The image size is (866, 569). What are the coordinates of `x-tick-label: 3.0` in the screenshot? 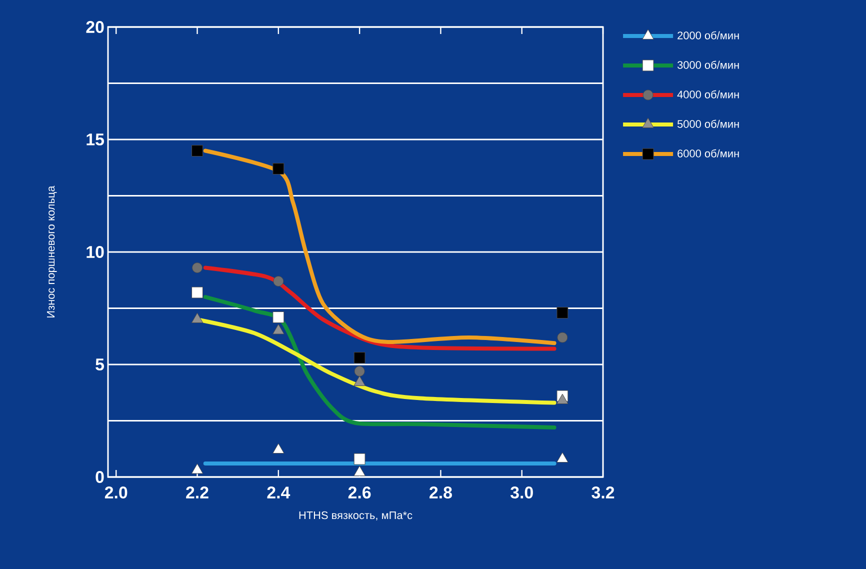 It's located at (521, 492).